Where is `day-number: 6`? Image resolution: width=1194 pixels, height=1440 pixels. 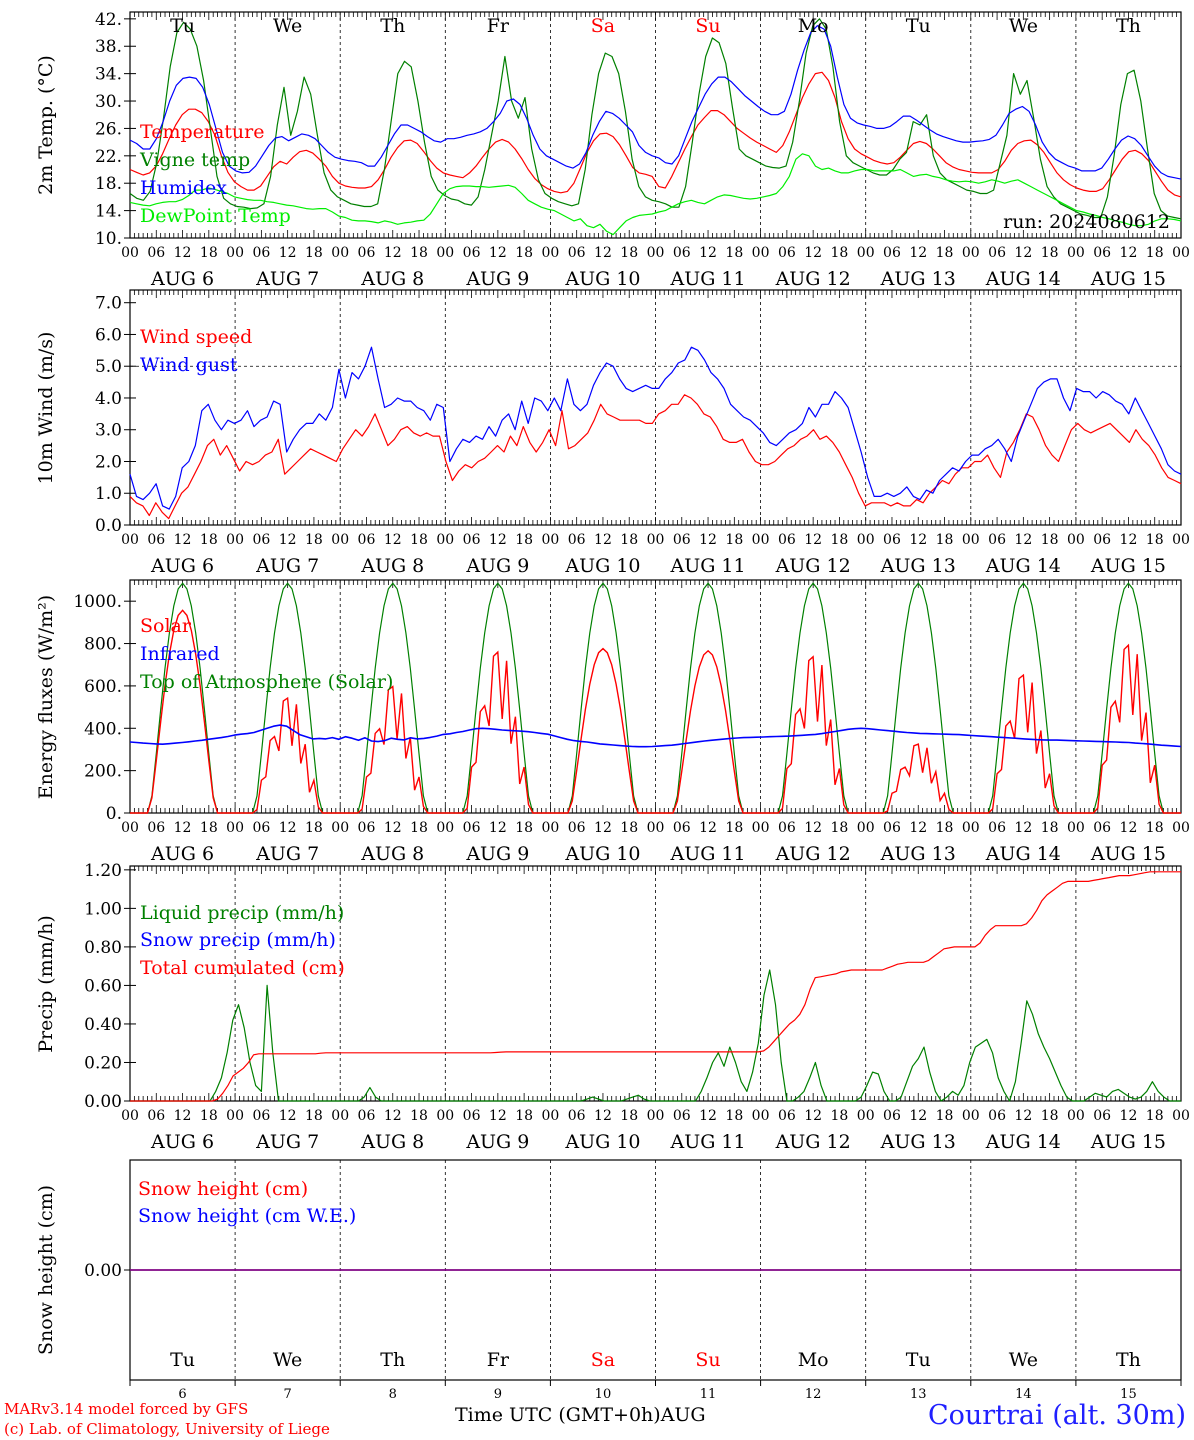
day-number: 6 is located at coordinates (182, 1394).